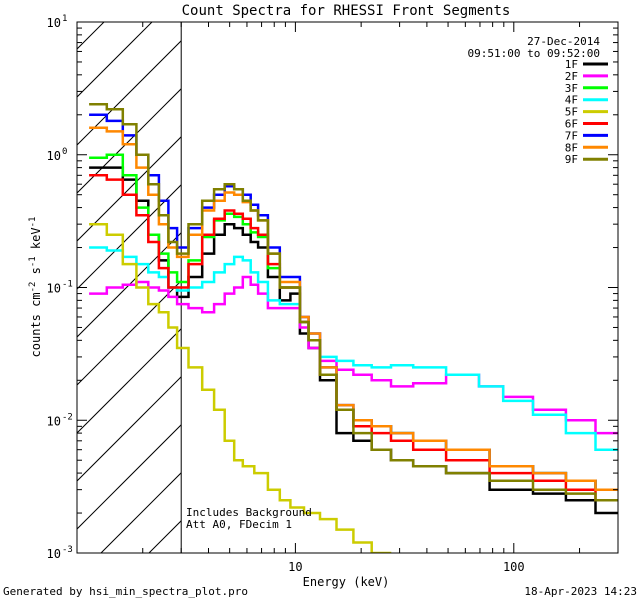  I want to click on legend-label-3f: 3F, so click(571, 88).